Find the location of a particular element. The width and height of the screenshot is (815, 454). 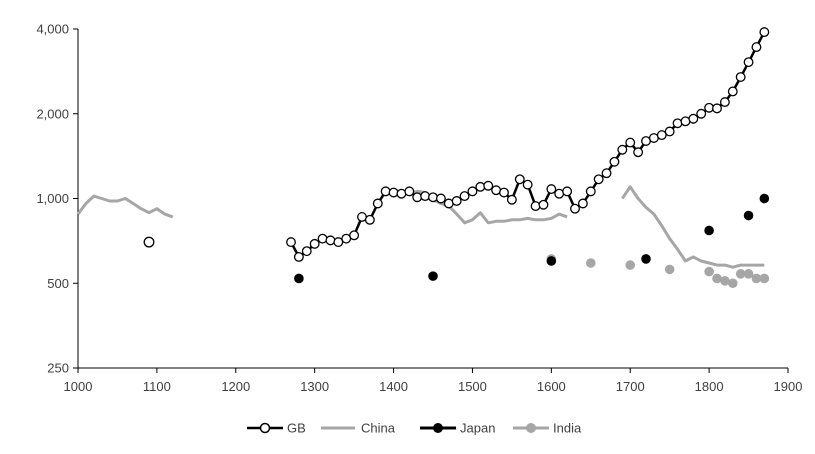

isolated-point is located at coordinates (149, 242).